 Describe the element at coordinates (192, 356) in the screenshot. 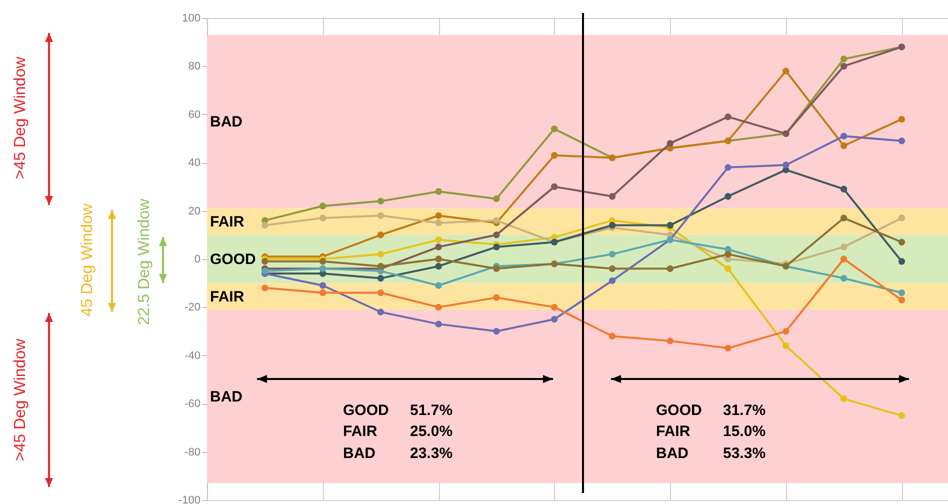

I see `y-tick-label: -40` at that location.